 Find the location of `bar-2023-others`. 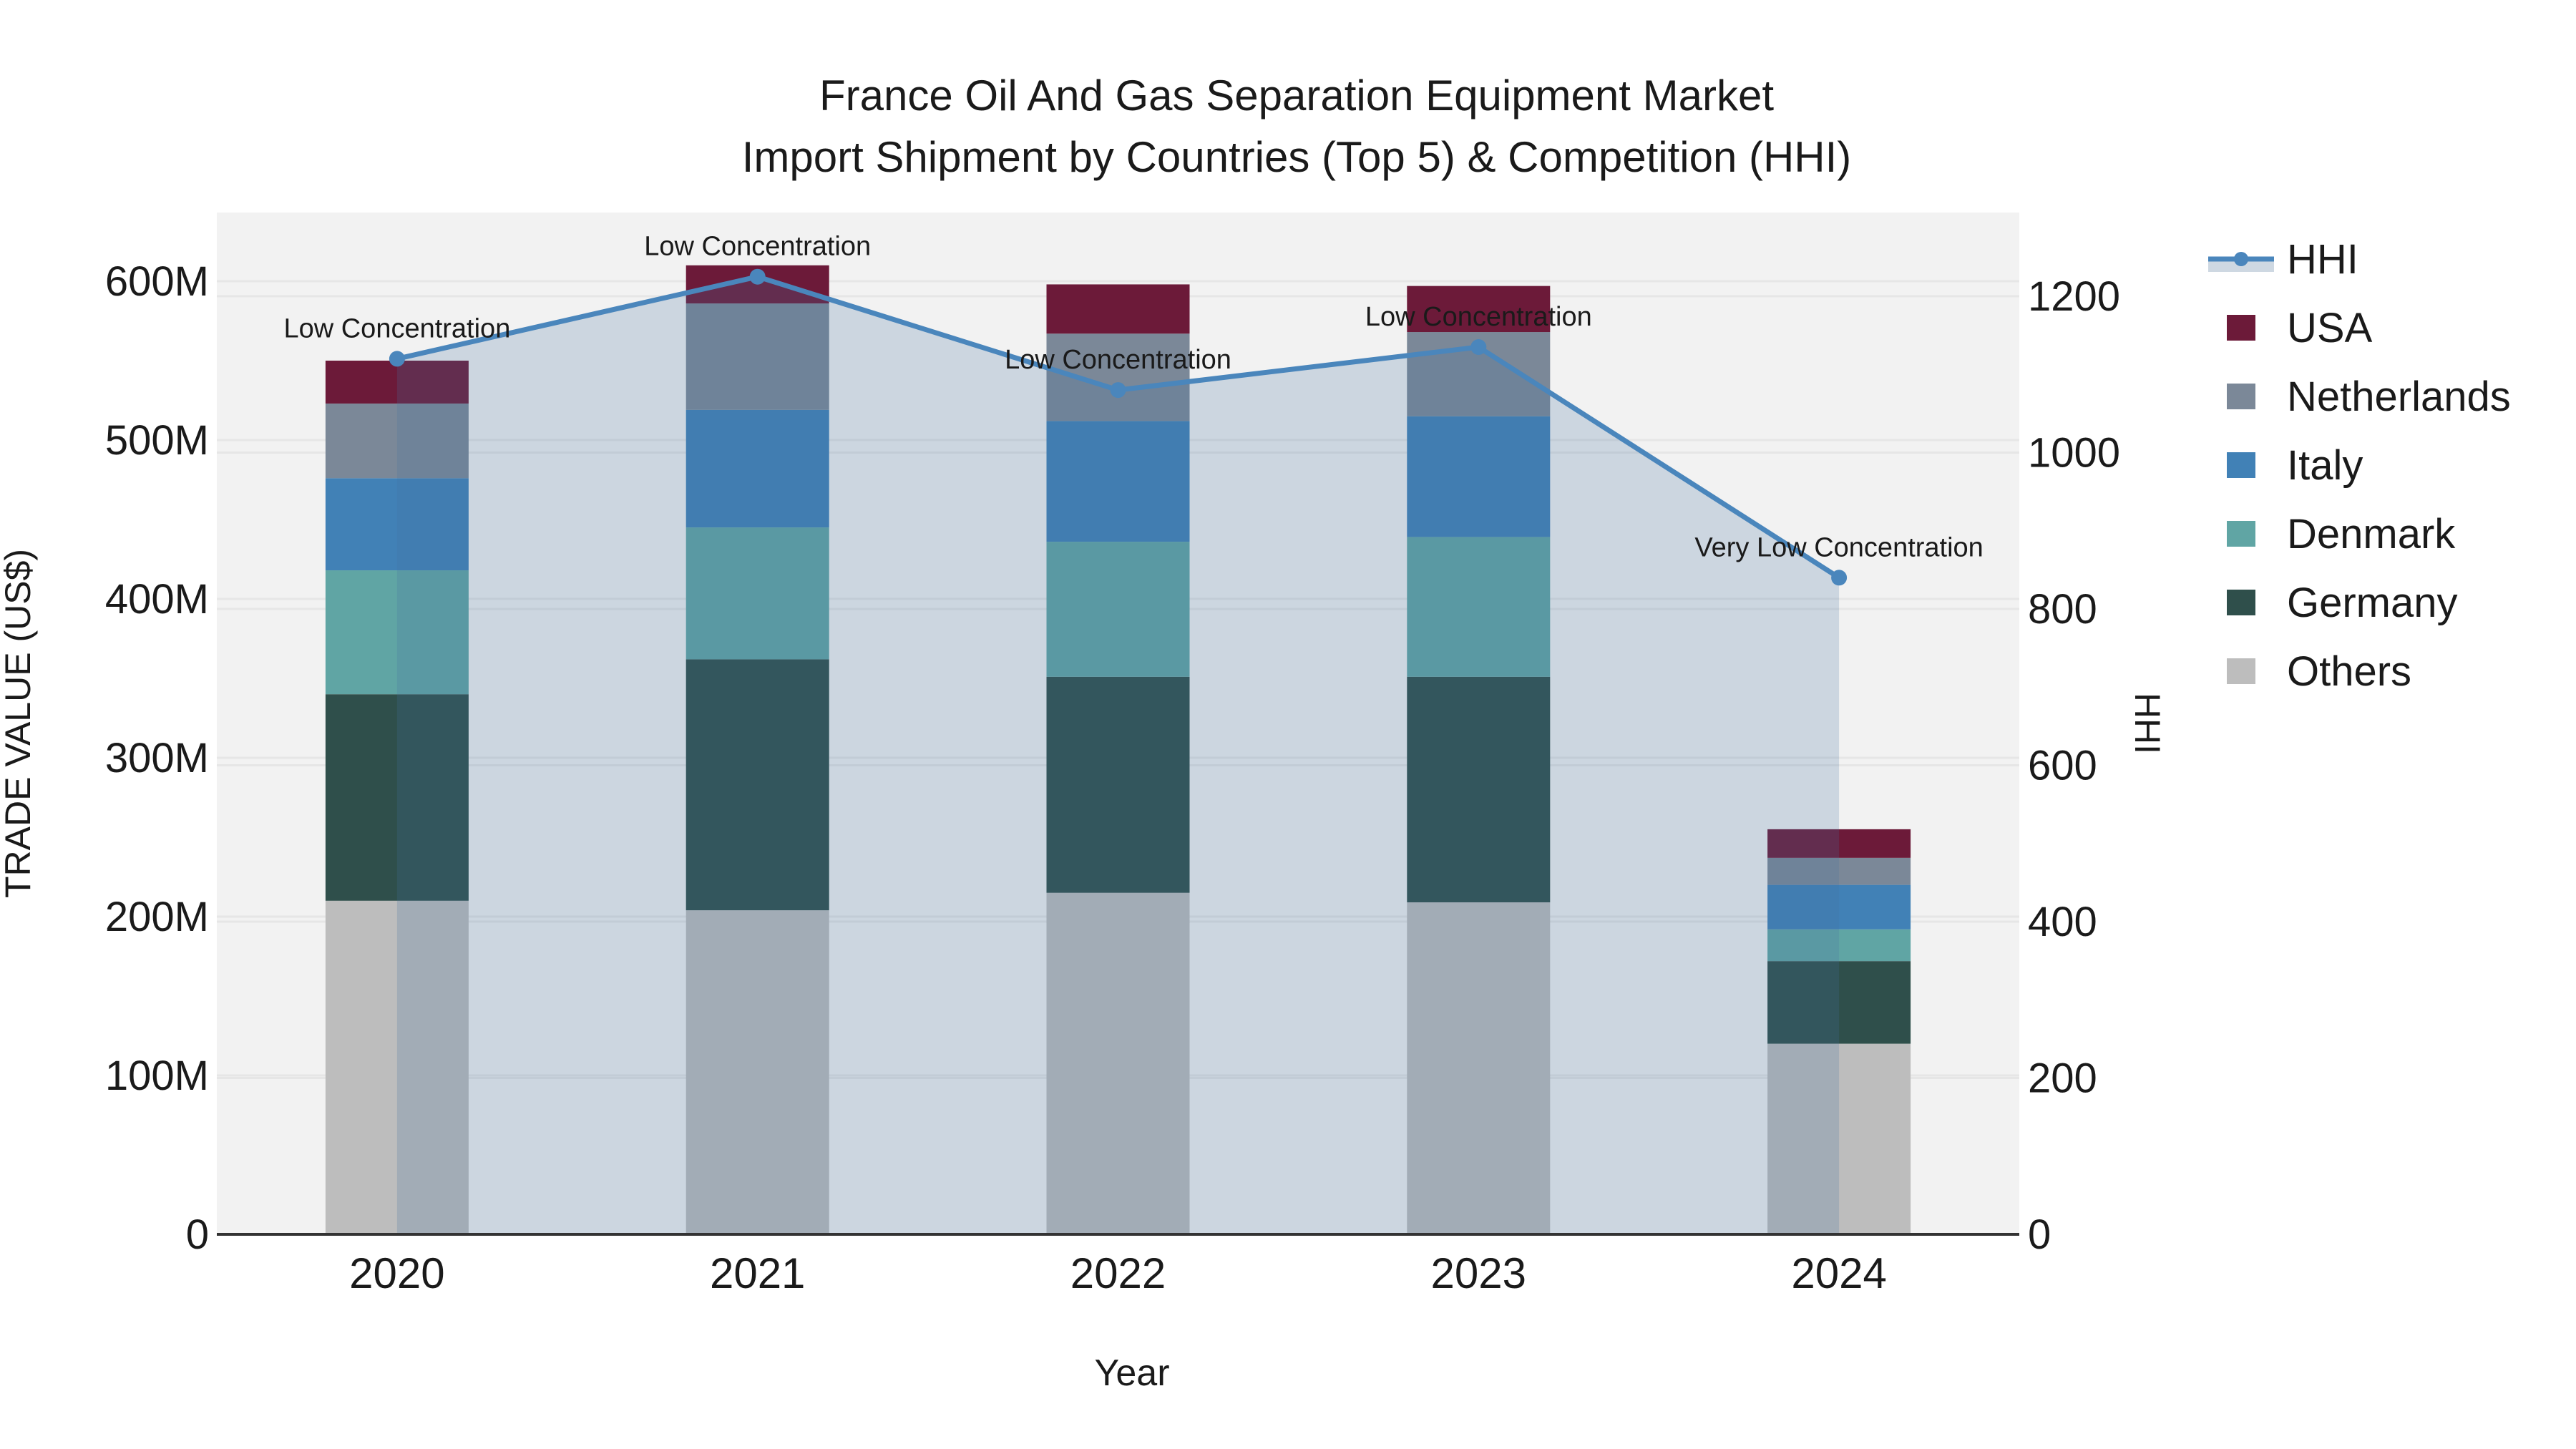

bar-2023-others is located at coordinates (1479, 1068).